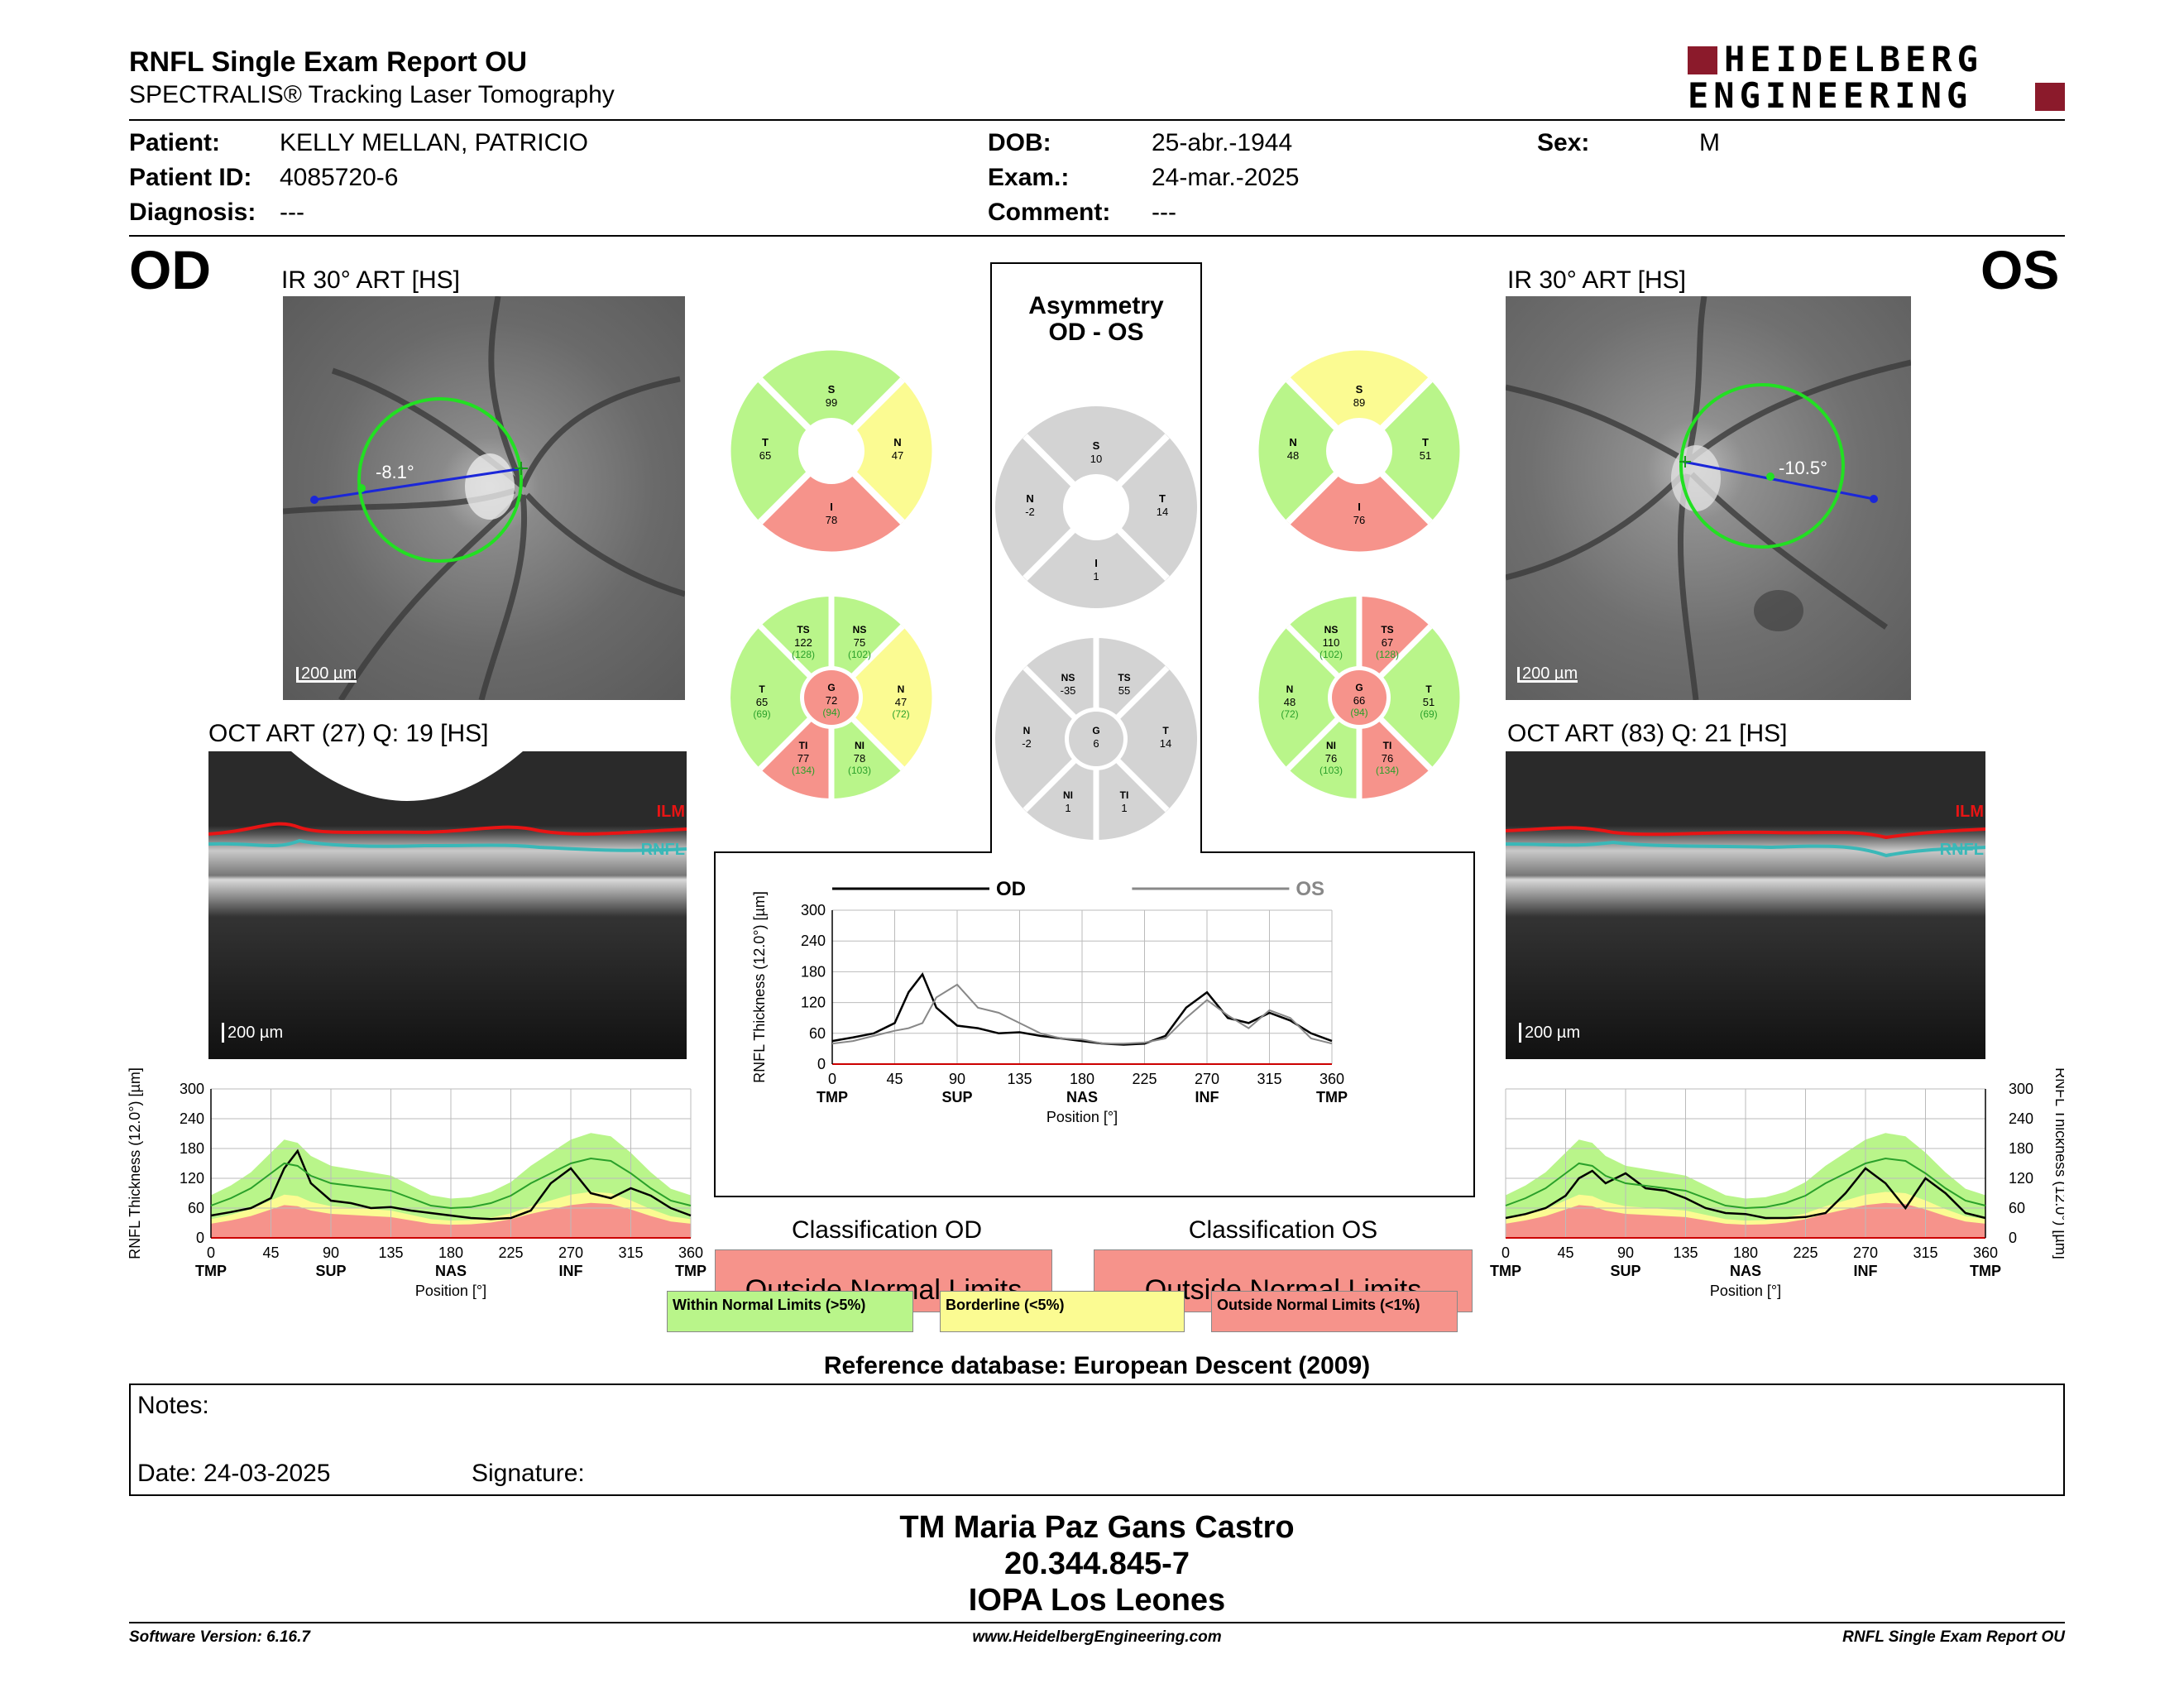 This screenshot has height=1688, width=2184. Describe the element at coordinates (859, 642) in the screenshot. I see `svg-text: 75` at that location.